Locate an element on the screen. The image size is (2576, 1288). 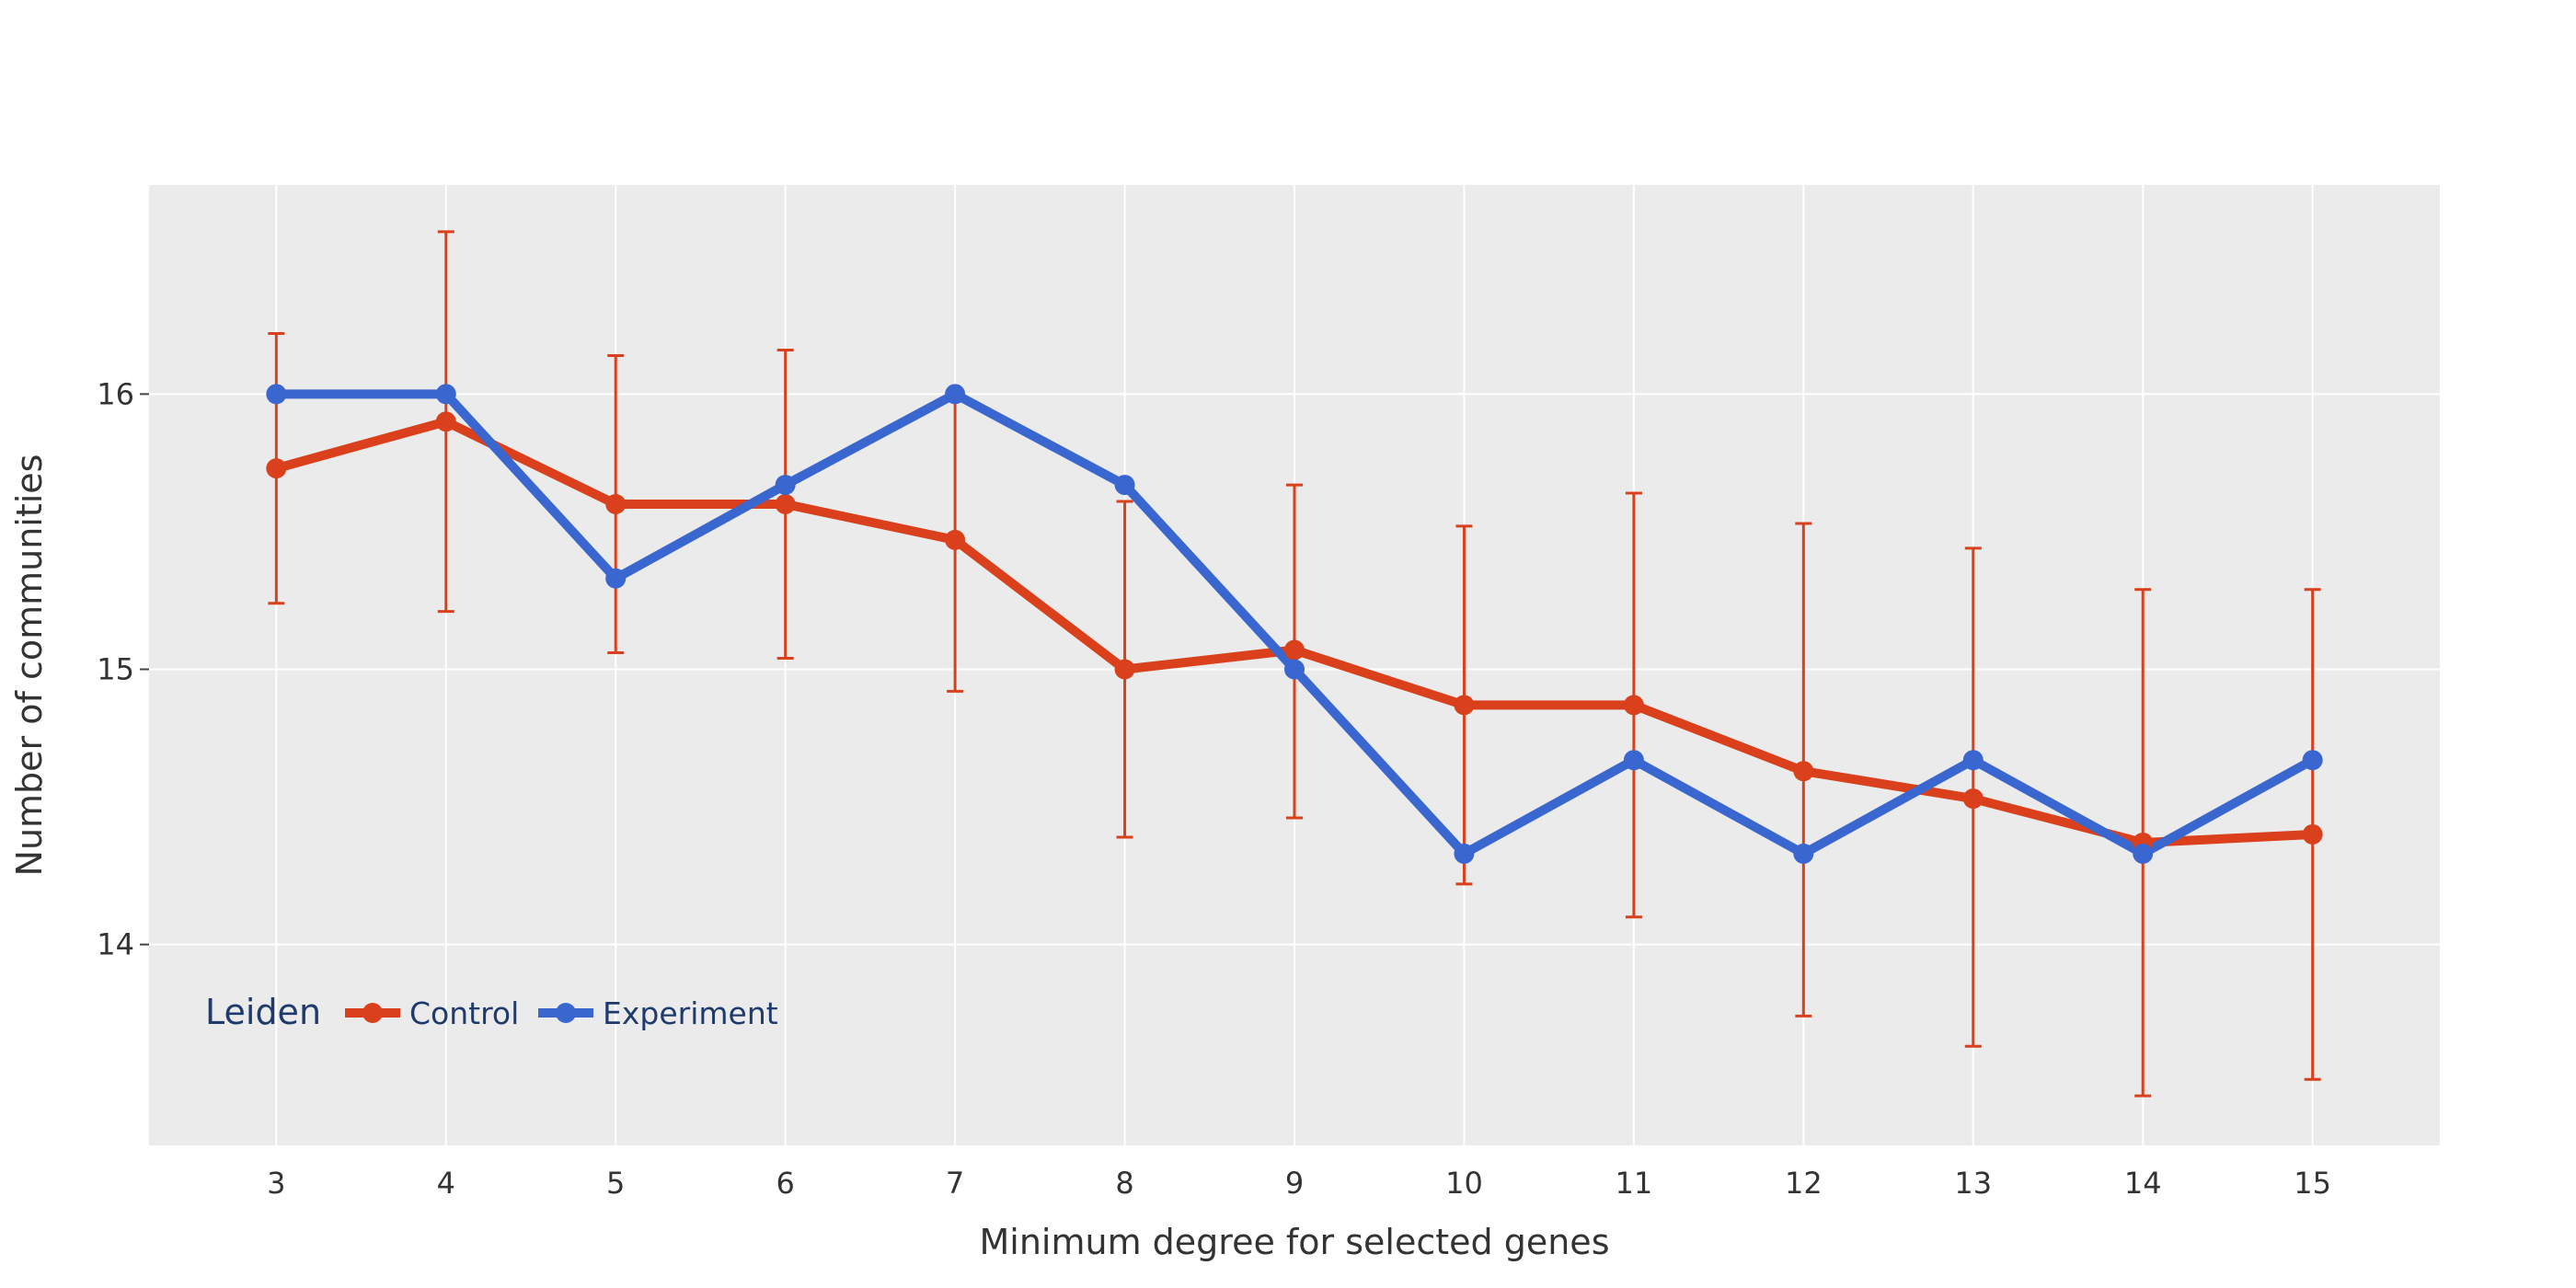
legend-item-experiment: Experiment is located at coordinates (658, 1013).